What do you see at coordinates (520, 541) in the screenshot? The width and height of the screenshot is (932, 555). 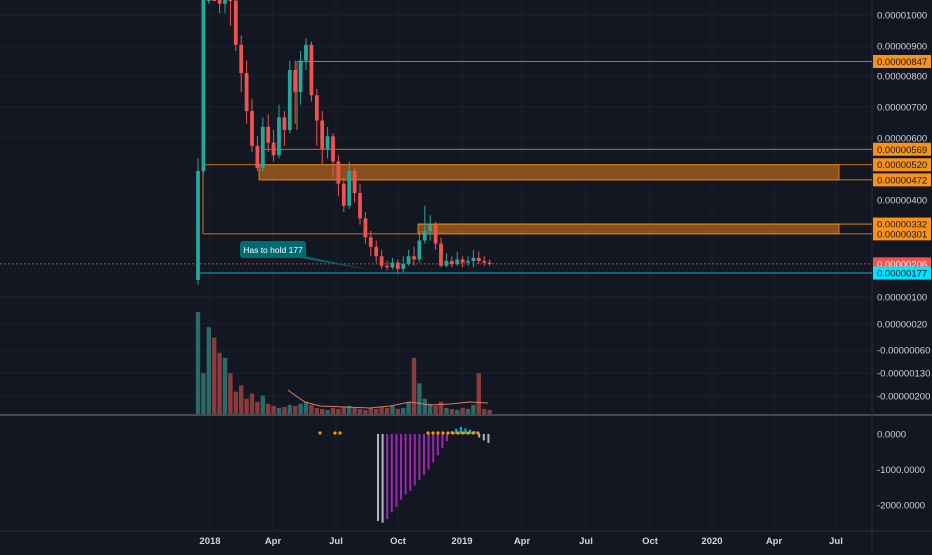 I see `time-axis: 2018 Apr Jul Oct 2019 Apr Jul Oct 2020 Apr Jul` at bounding box center [520, 541].